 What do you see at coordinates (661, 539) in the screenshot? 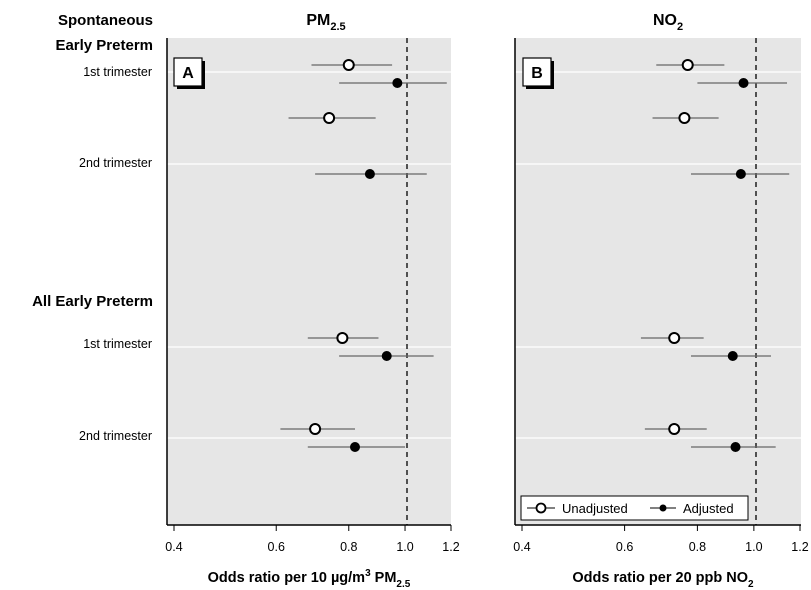
I see `panel-b-x-ticks: 0.4 0.6 0.8 1.0 1.2` at bounding box center [661, 539].